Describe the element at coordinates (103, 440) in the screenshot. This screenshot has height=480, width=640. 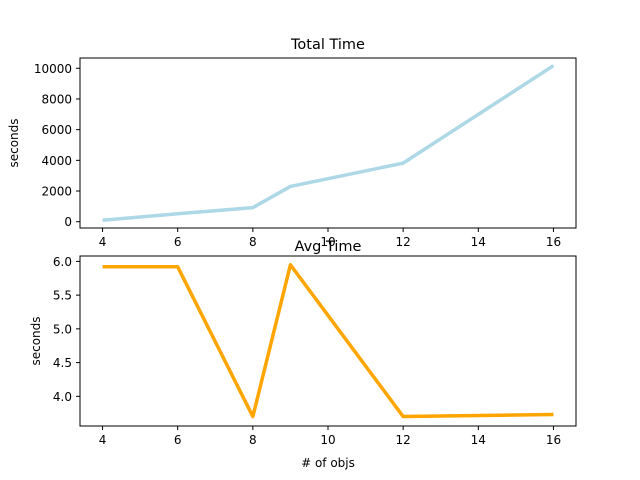
I see `avg-time-x-tick-label: 4` at that location.